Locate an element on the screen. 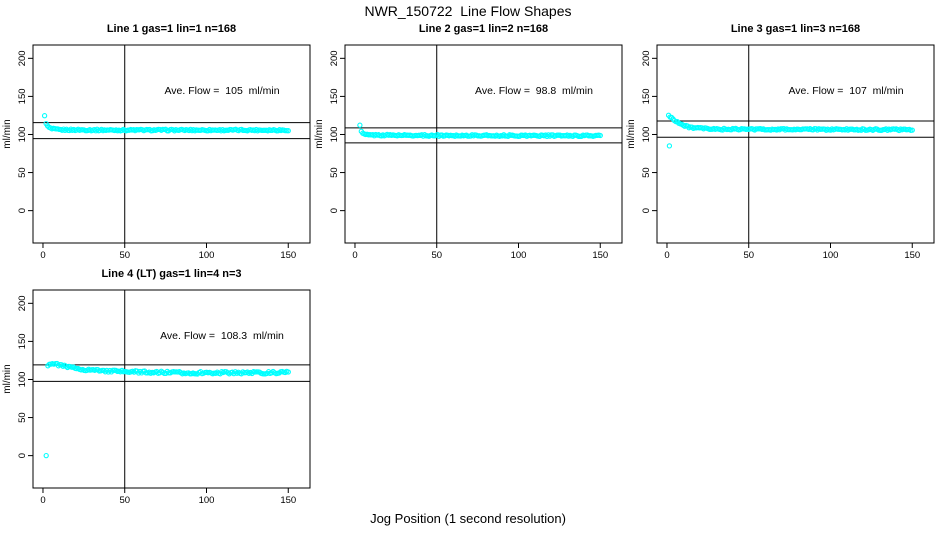 The width and height of the screenshot is (936, 540). subplot4-ave-flow-annotation: Ave. Flow = 108.3 ml/min is located at coordinates (222, 336).